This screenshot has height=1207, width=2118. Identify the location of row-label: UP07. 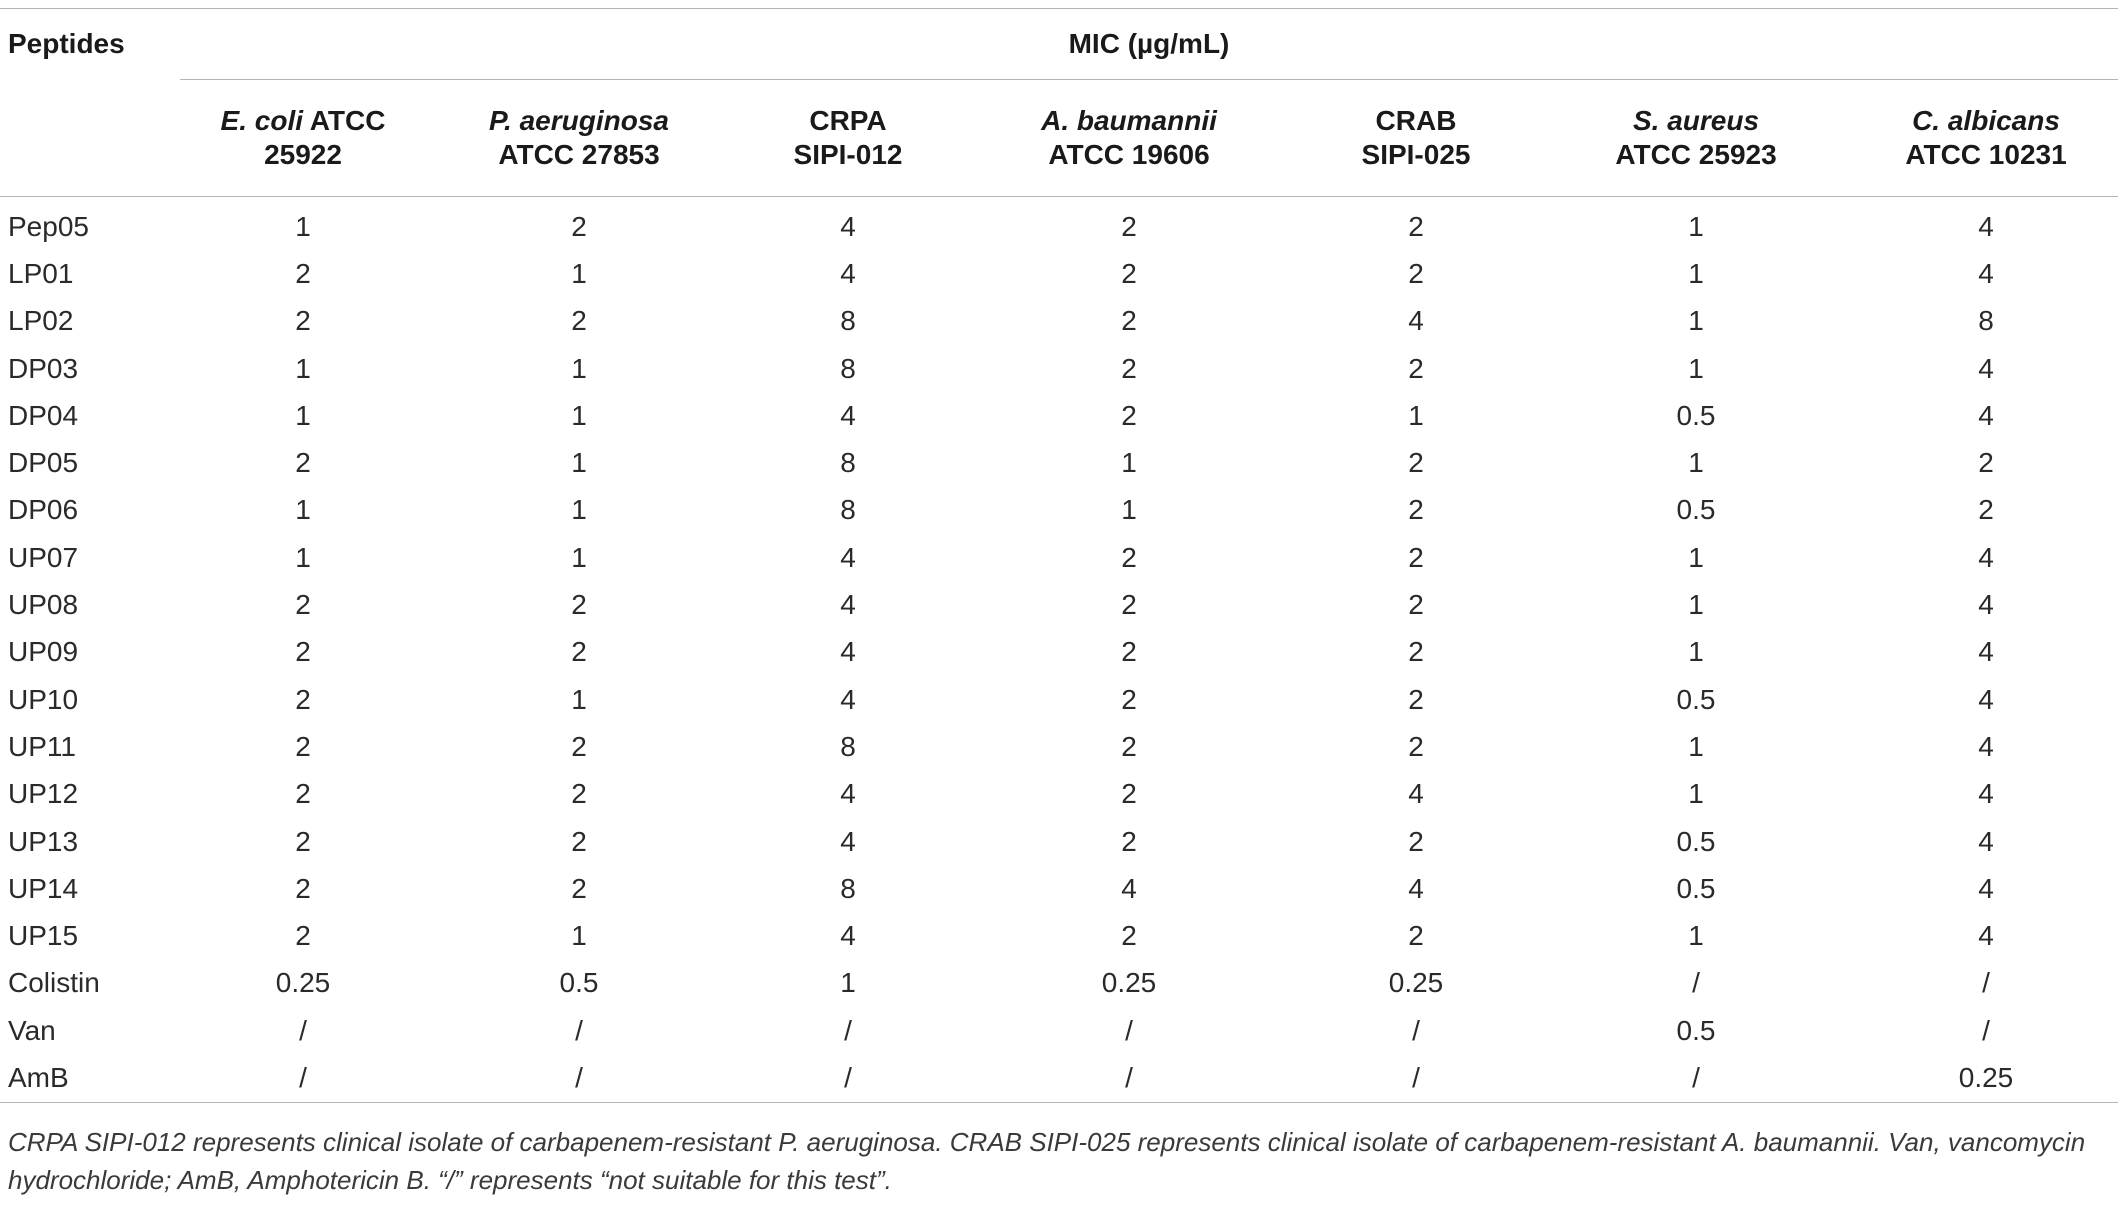
(43, 557).